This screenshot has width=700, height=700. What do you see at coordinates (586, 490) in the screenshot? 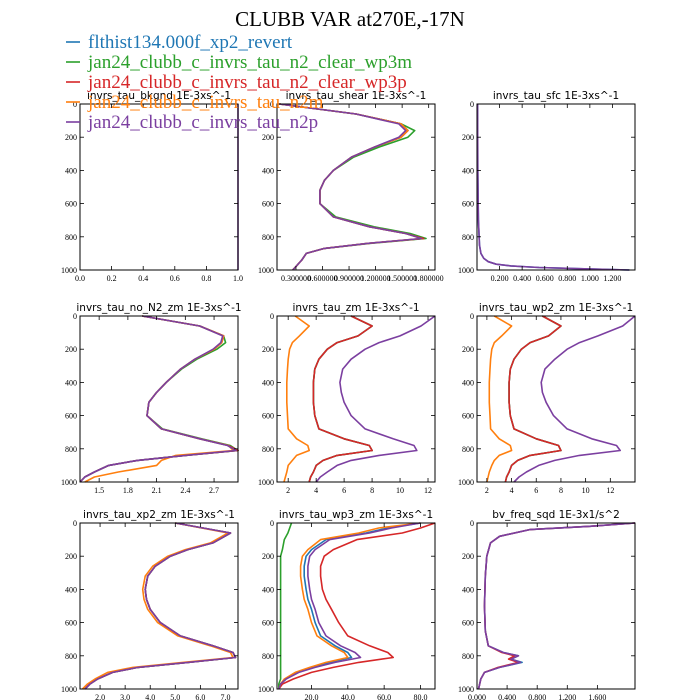
I see `x-tick-label: 10` at bounding box center [586, 490].